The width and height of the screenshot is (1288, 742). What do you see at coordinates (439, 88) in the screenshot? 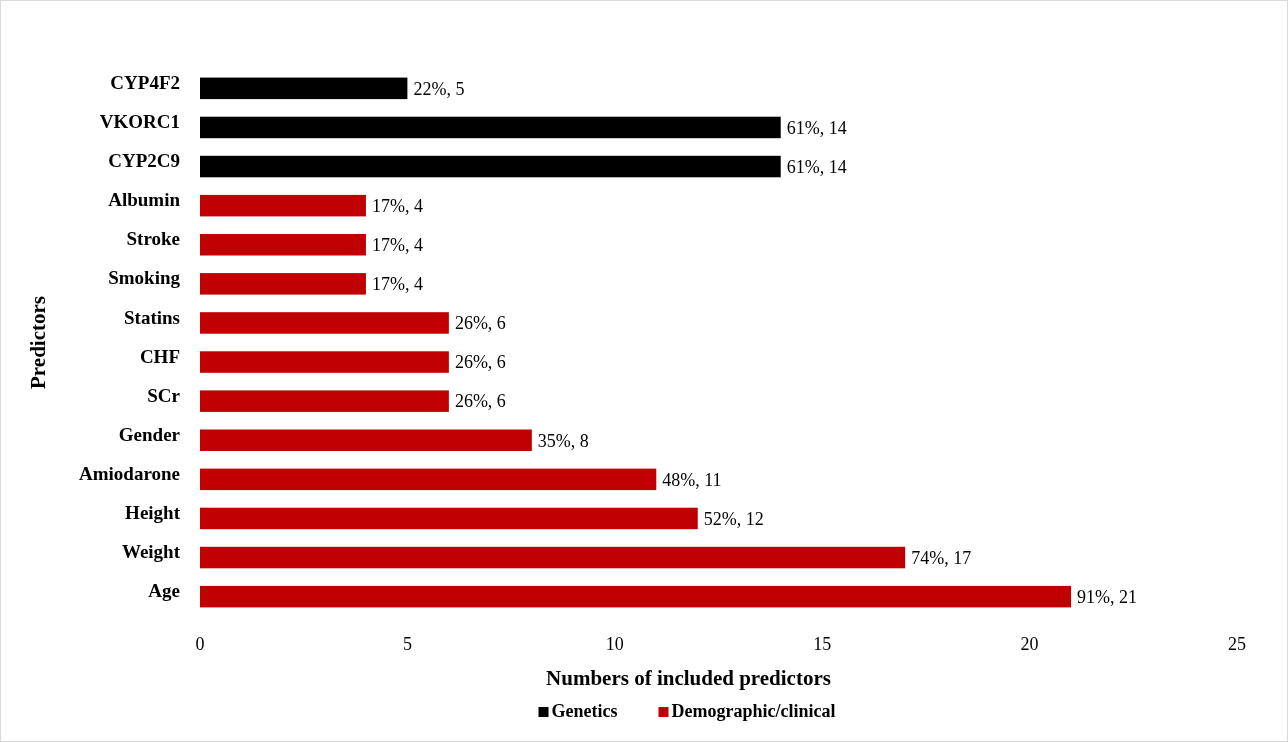
I see `data-label: 22%, 5` at bounding box center [439, 88].